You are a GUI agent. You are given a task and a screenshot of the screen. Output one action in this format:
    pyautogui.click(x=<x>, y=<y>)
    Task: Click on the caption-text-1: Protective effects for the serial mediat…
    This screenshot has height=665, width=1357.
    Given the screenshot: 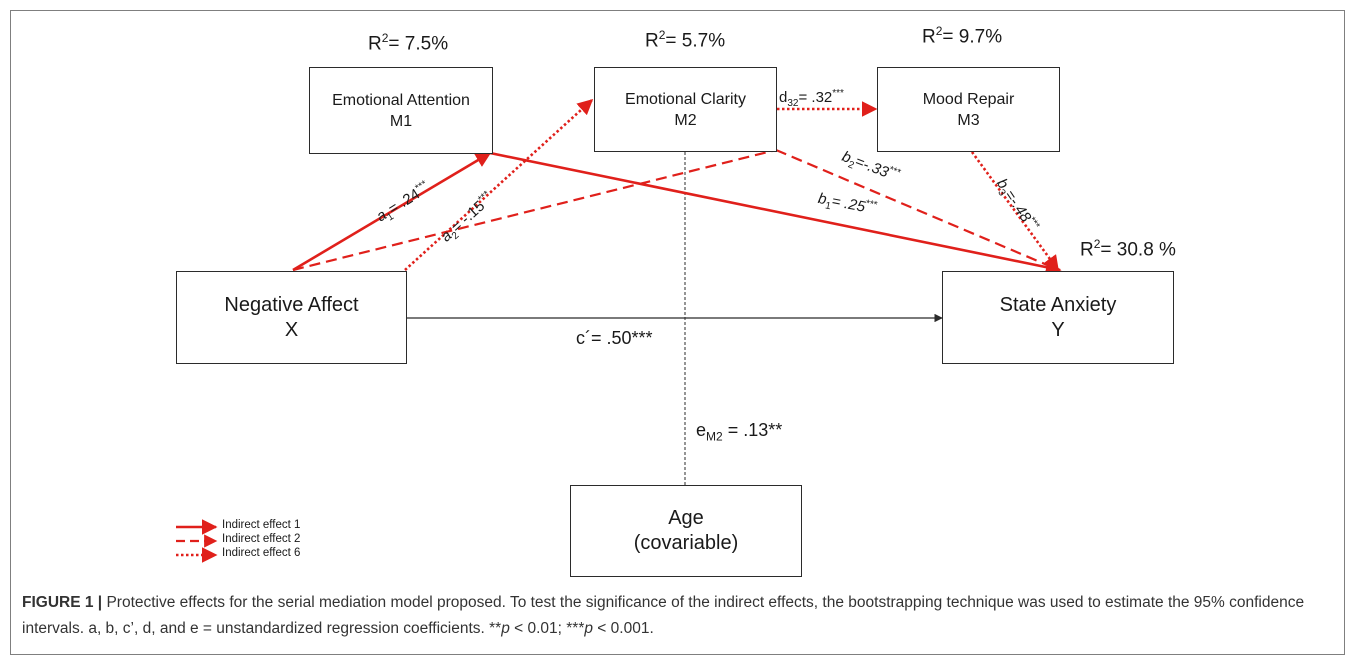 What is the action you would take?
    pyautogui.click(x=663, y=615)
    